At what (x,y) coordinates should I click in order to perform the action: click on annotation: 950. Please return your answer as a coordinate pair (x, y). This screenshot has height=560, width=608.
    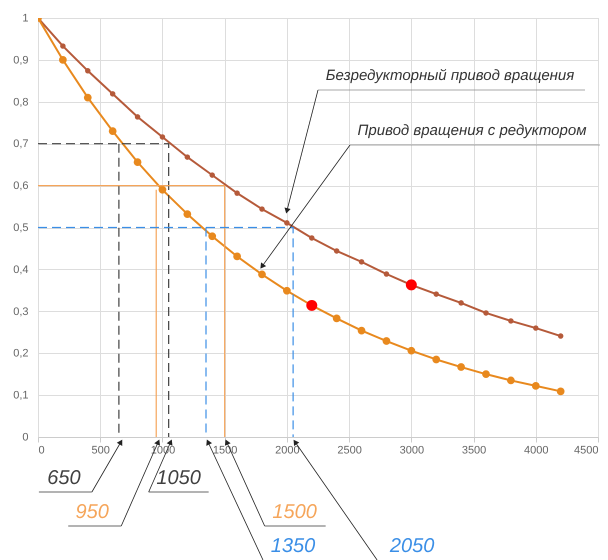
    Looking at the image, I should click on (92, 512).